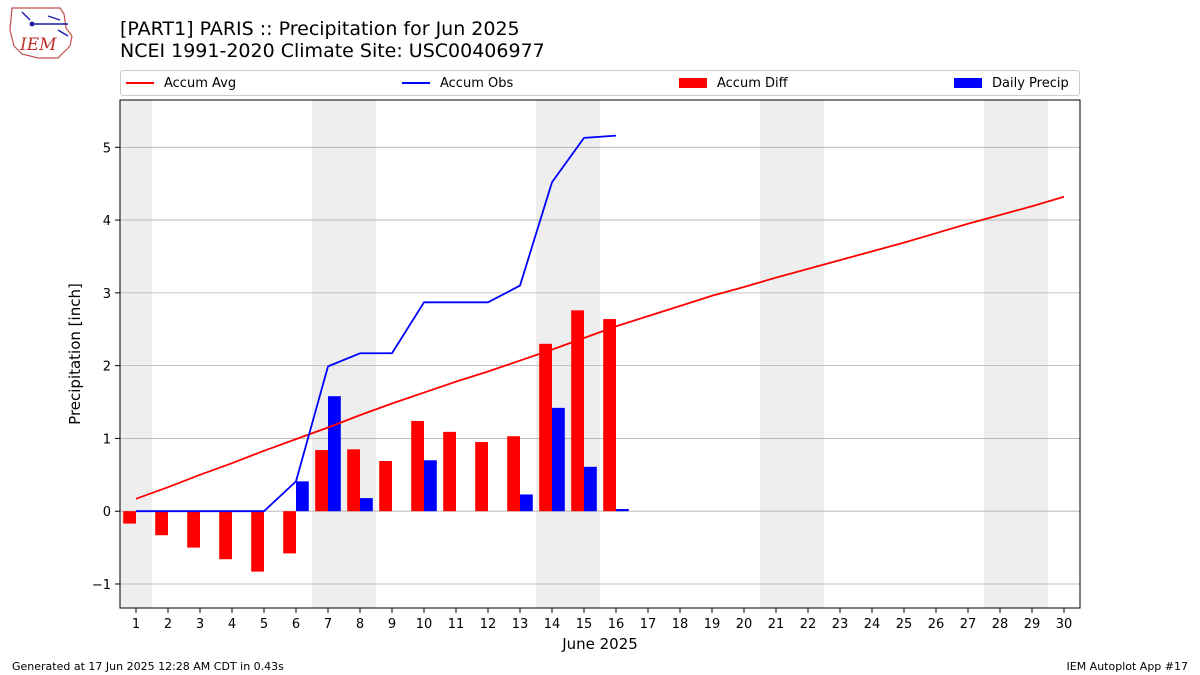 The height and width of the screenshot is (675, 1200). Describe the element at coordinates (968, 83) in the screenshot. I see `legend-swatch-daily-precip` at that location.